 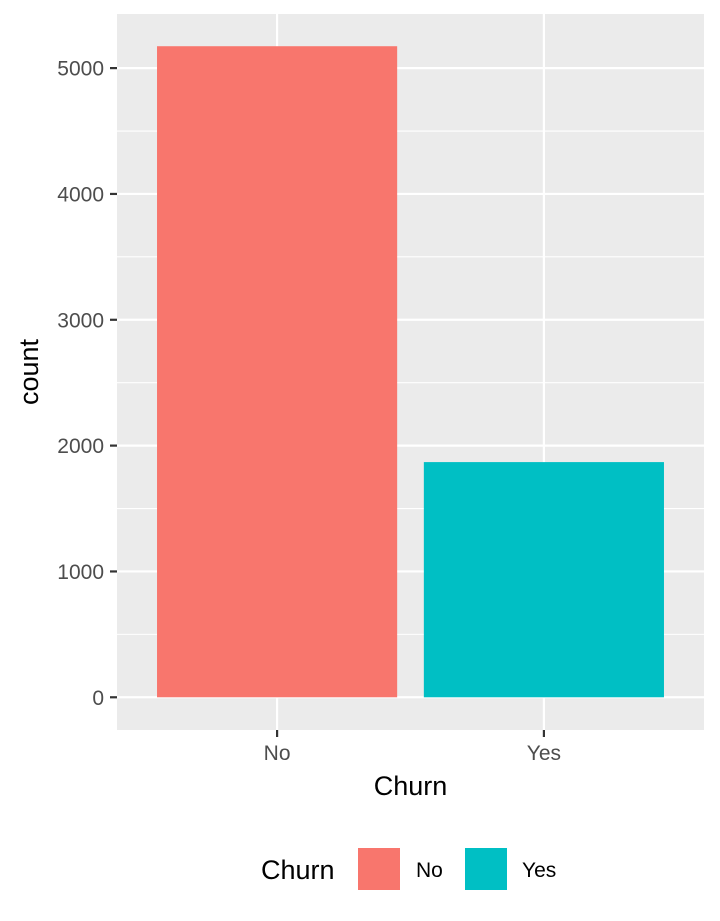 I want to click on legend-label-no: No, so click(x=429, y=870).